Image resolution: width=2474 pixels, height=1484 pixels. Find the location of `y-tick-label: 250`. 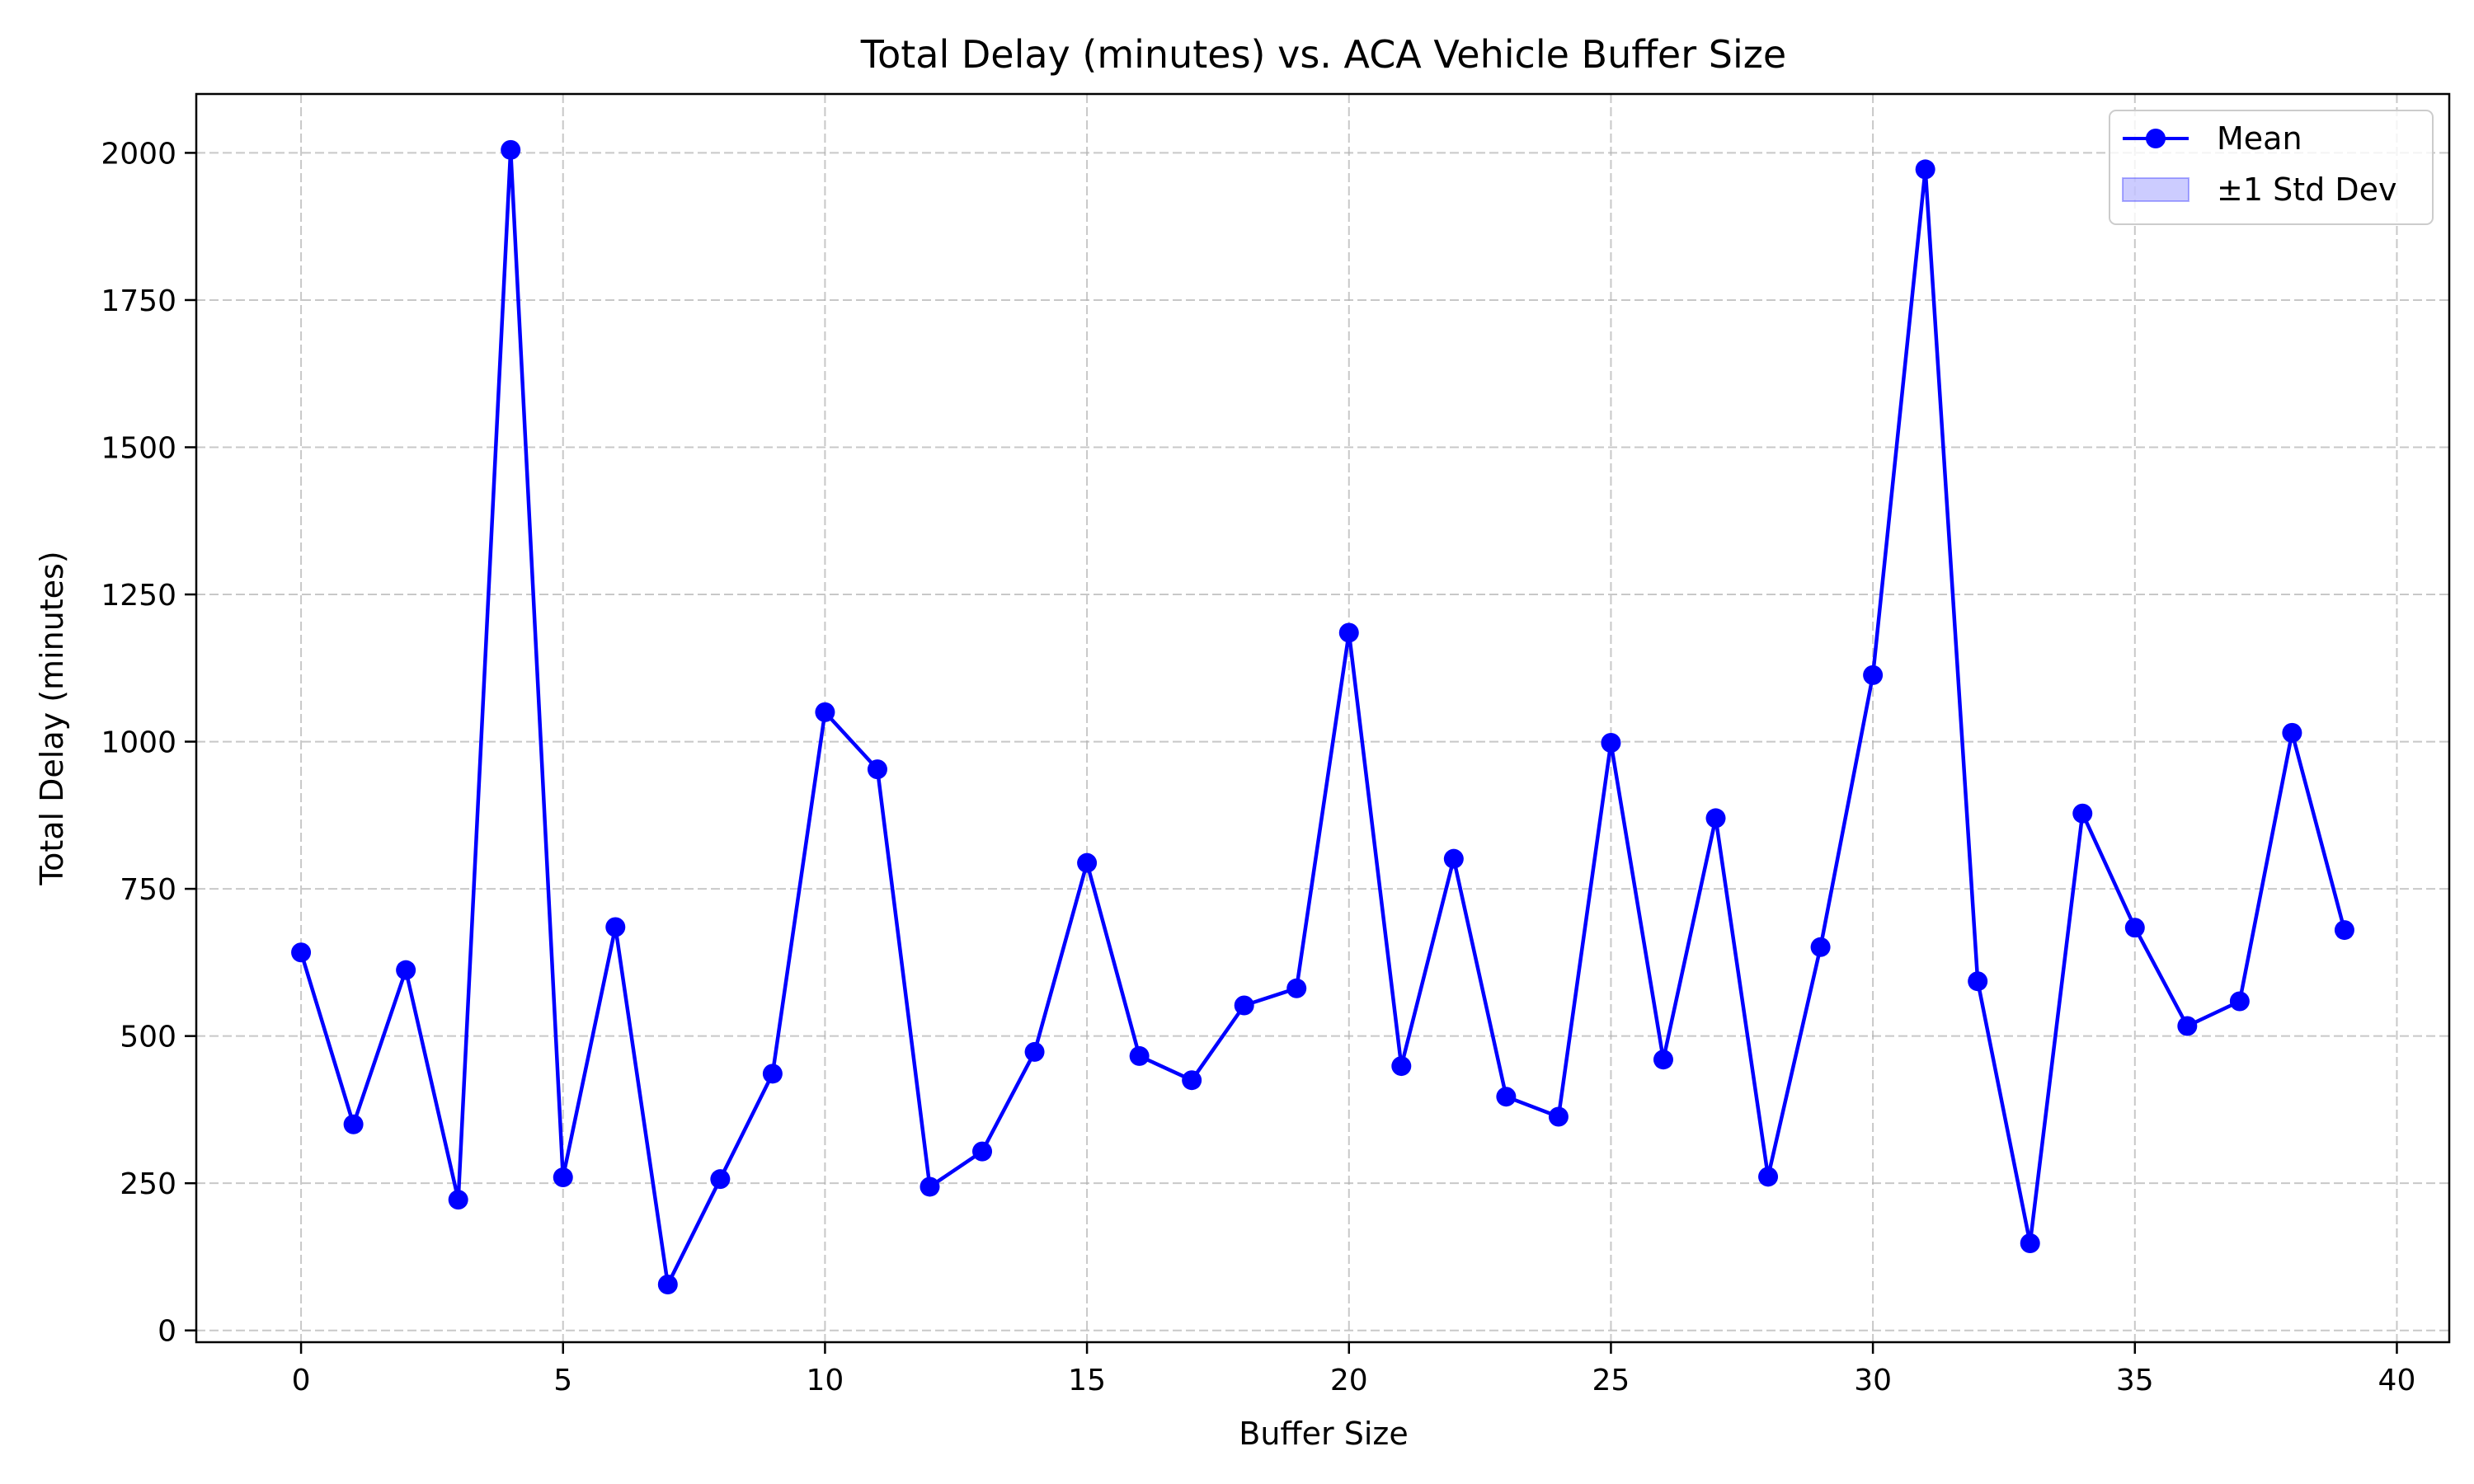

y-tick-label: 250 is located at coordinates (148, 1184).